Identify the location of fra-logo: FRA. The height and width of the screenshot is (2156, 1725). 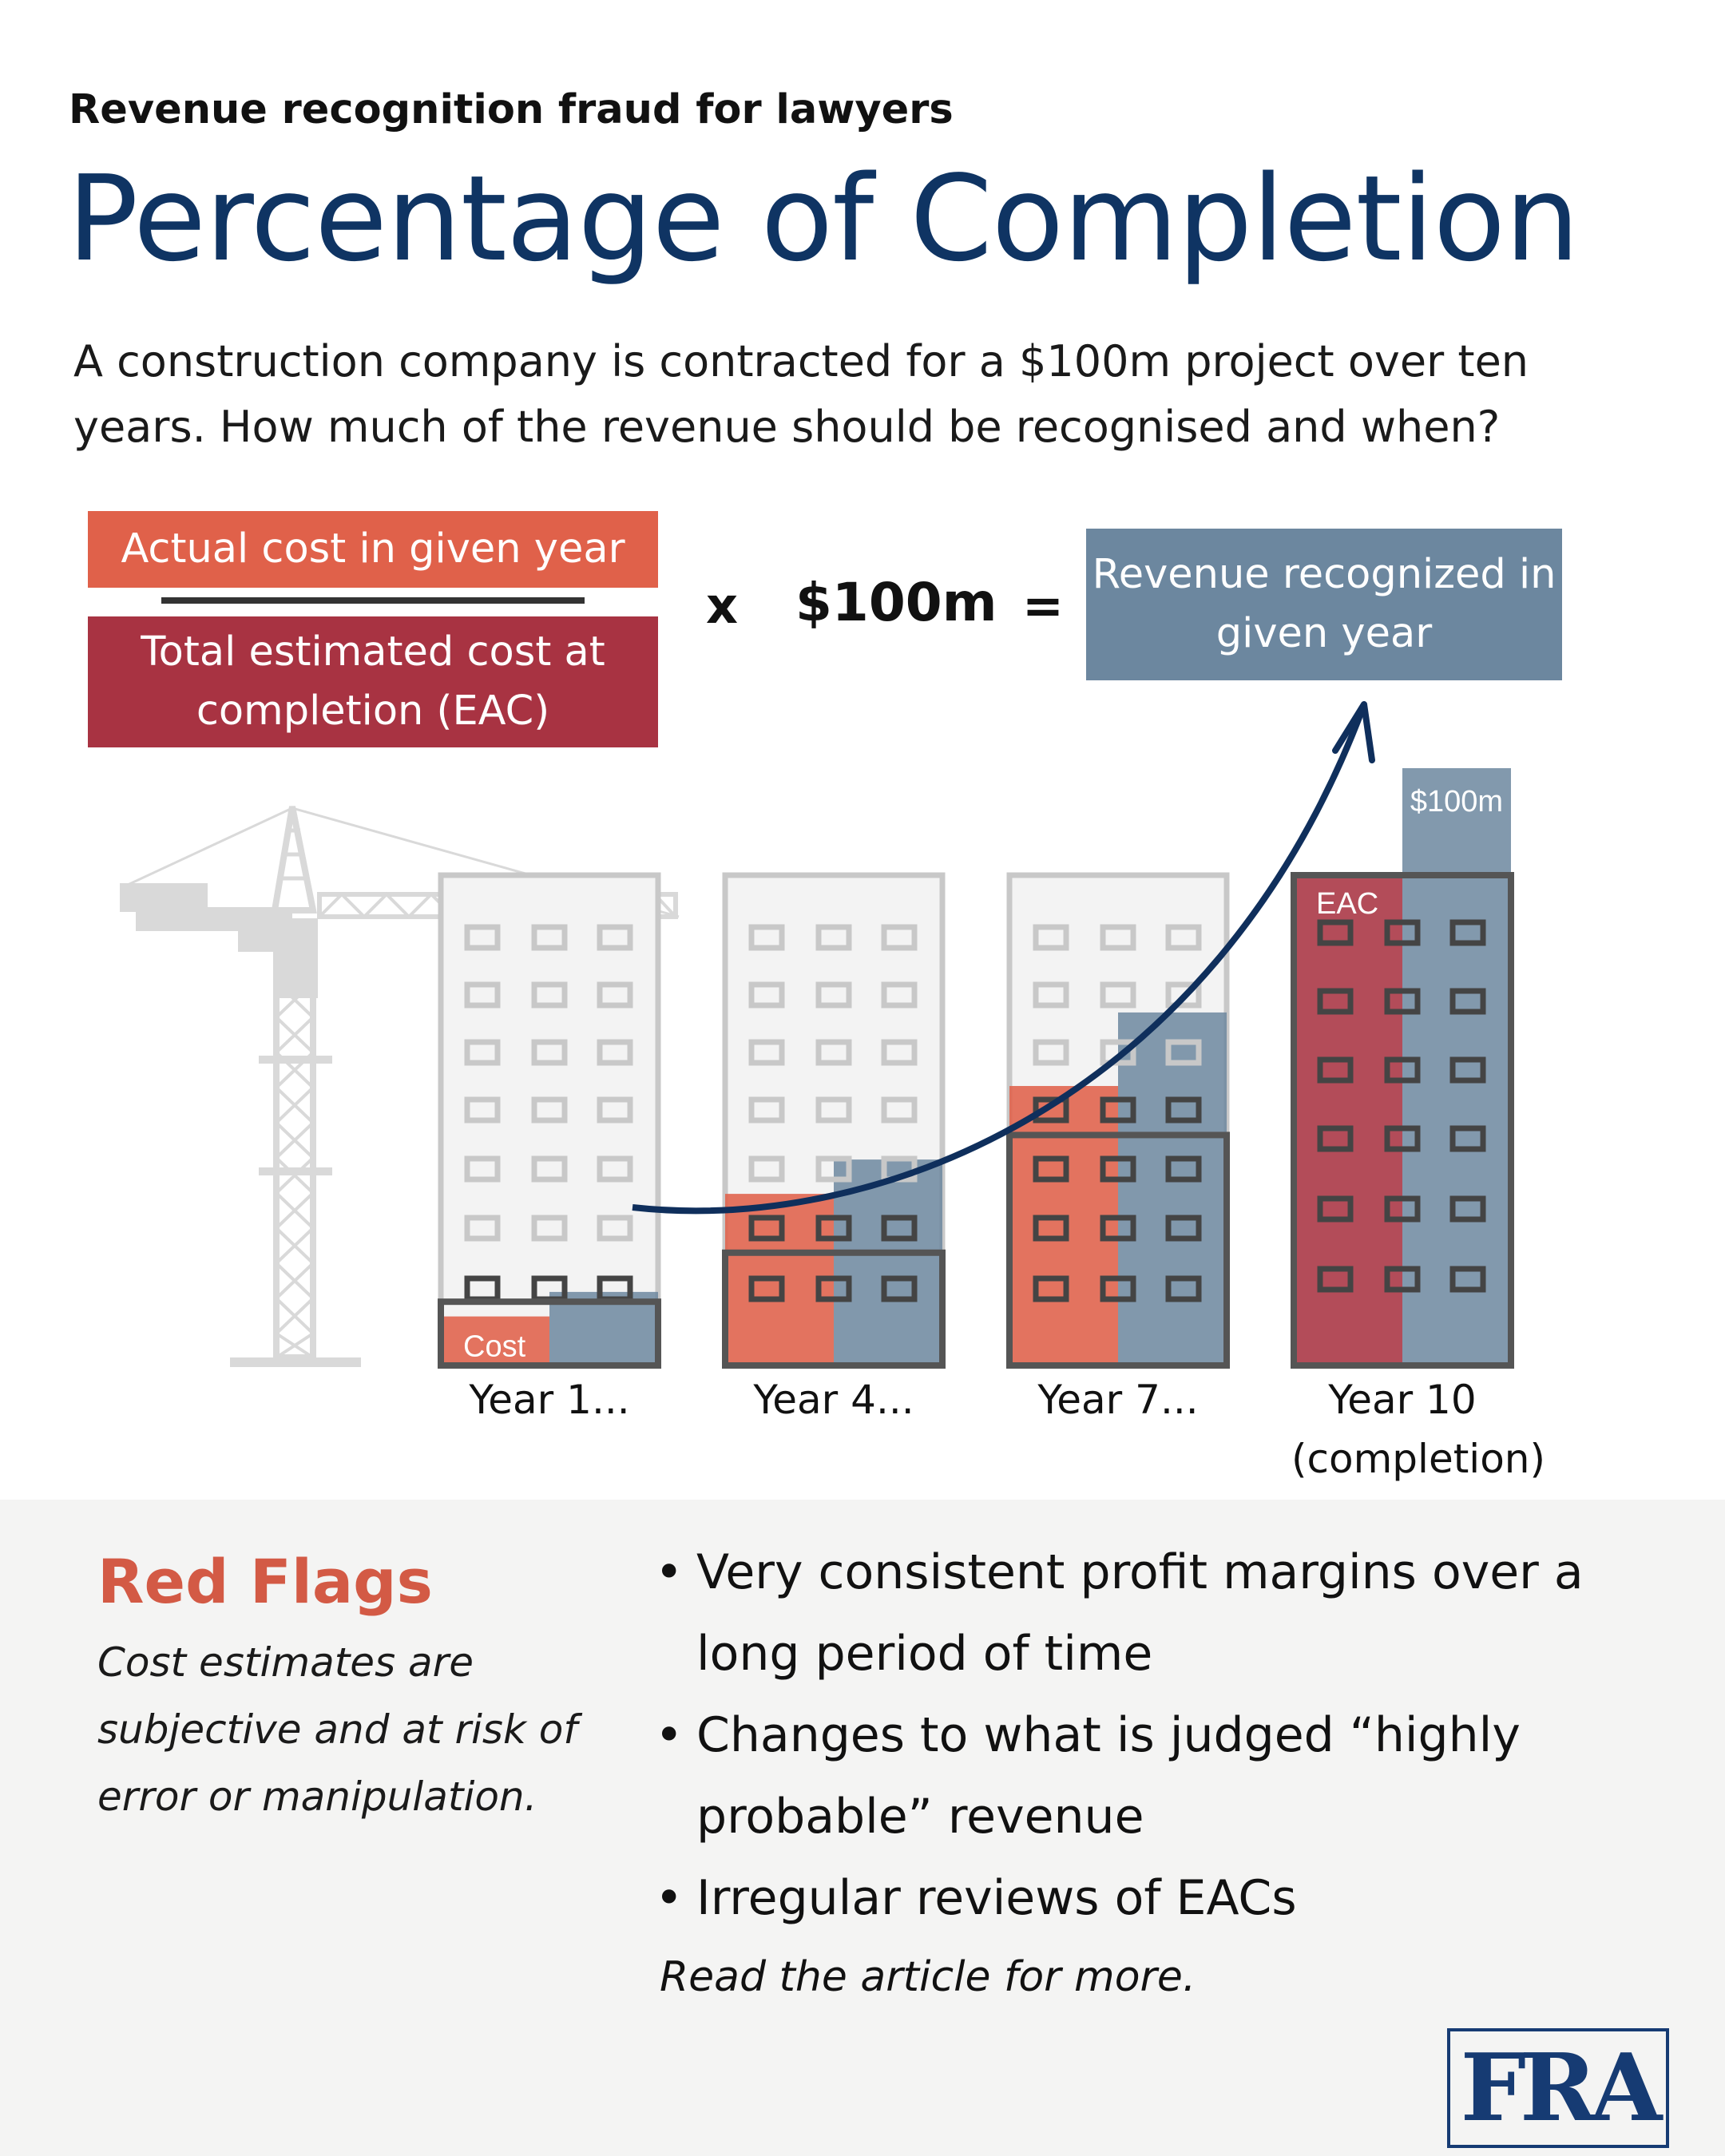
(1558, 2088).